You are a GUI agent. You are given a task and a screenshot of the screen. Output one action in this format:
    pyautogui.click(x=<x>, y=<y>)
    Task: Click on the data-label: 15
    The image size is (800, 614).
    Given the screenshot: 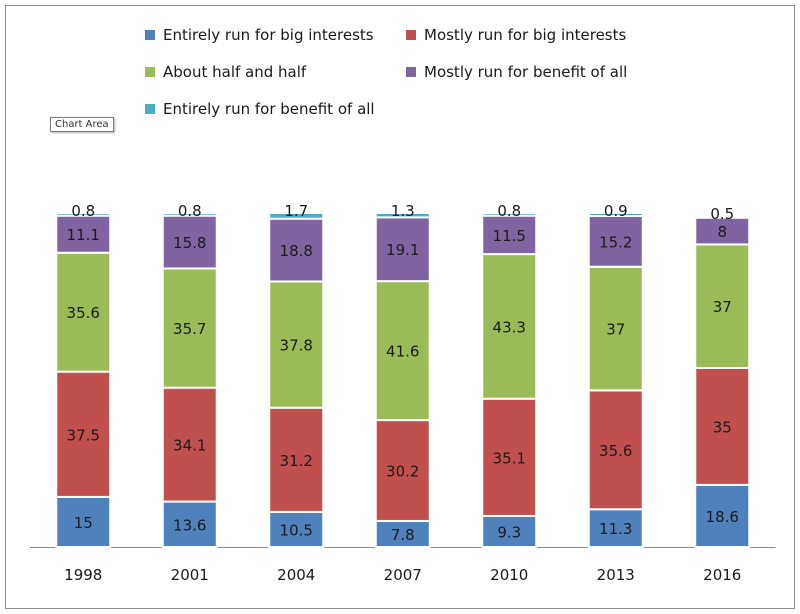 What is the action you would take?
    pyautogui.click(x=83, y=523)
    